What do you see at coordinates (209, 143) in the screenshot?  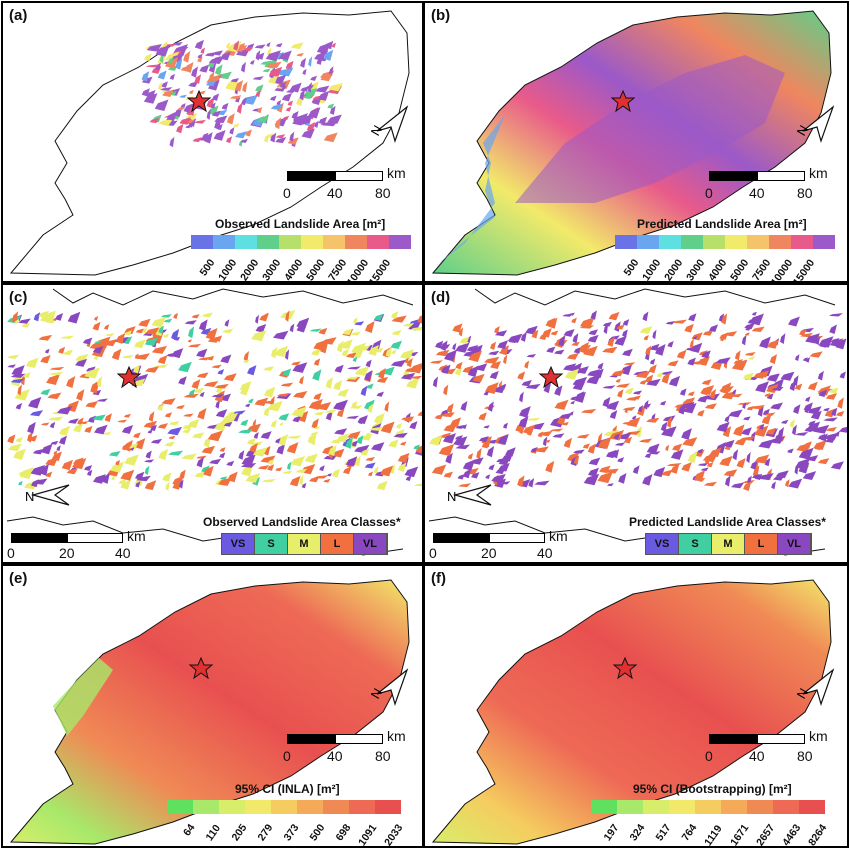 I see `map-observed-area` at bounding box center [209, 143].